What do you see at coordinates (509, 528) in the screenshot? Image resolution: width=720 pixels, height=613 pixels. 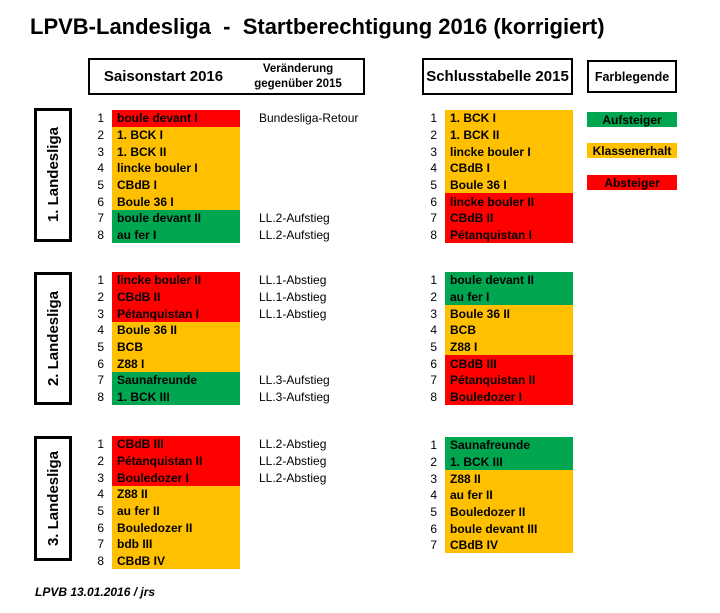 I see `team-cell: boule devant III` at bounding box center [509, 528].